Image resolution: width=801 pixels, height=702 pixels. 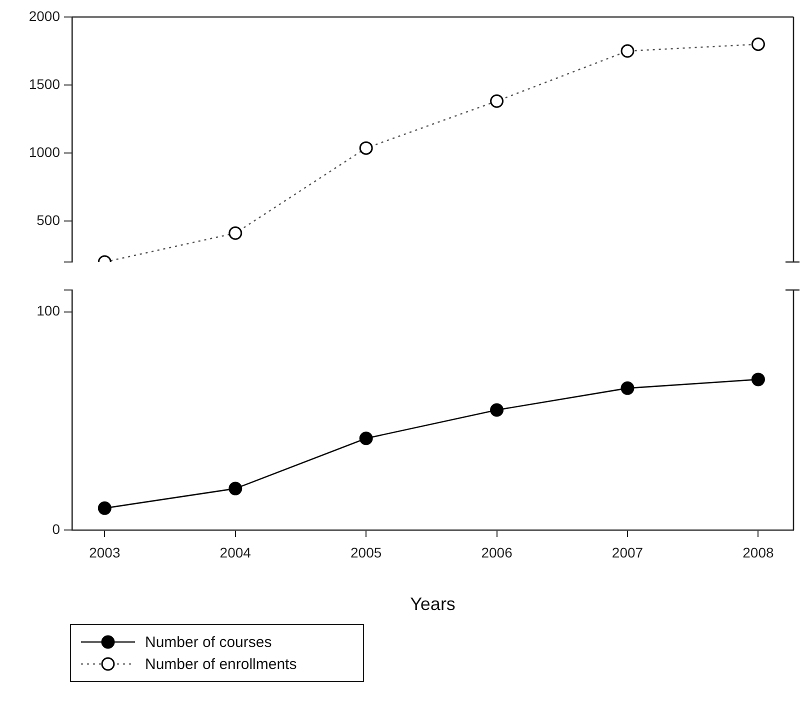 I want to click on y-tick-label: 100, so click(x=48, y=310).